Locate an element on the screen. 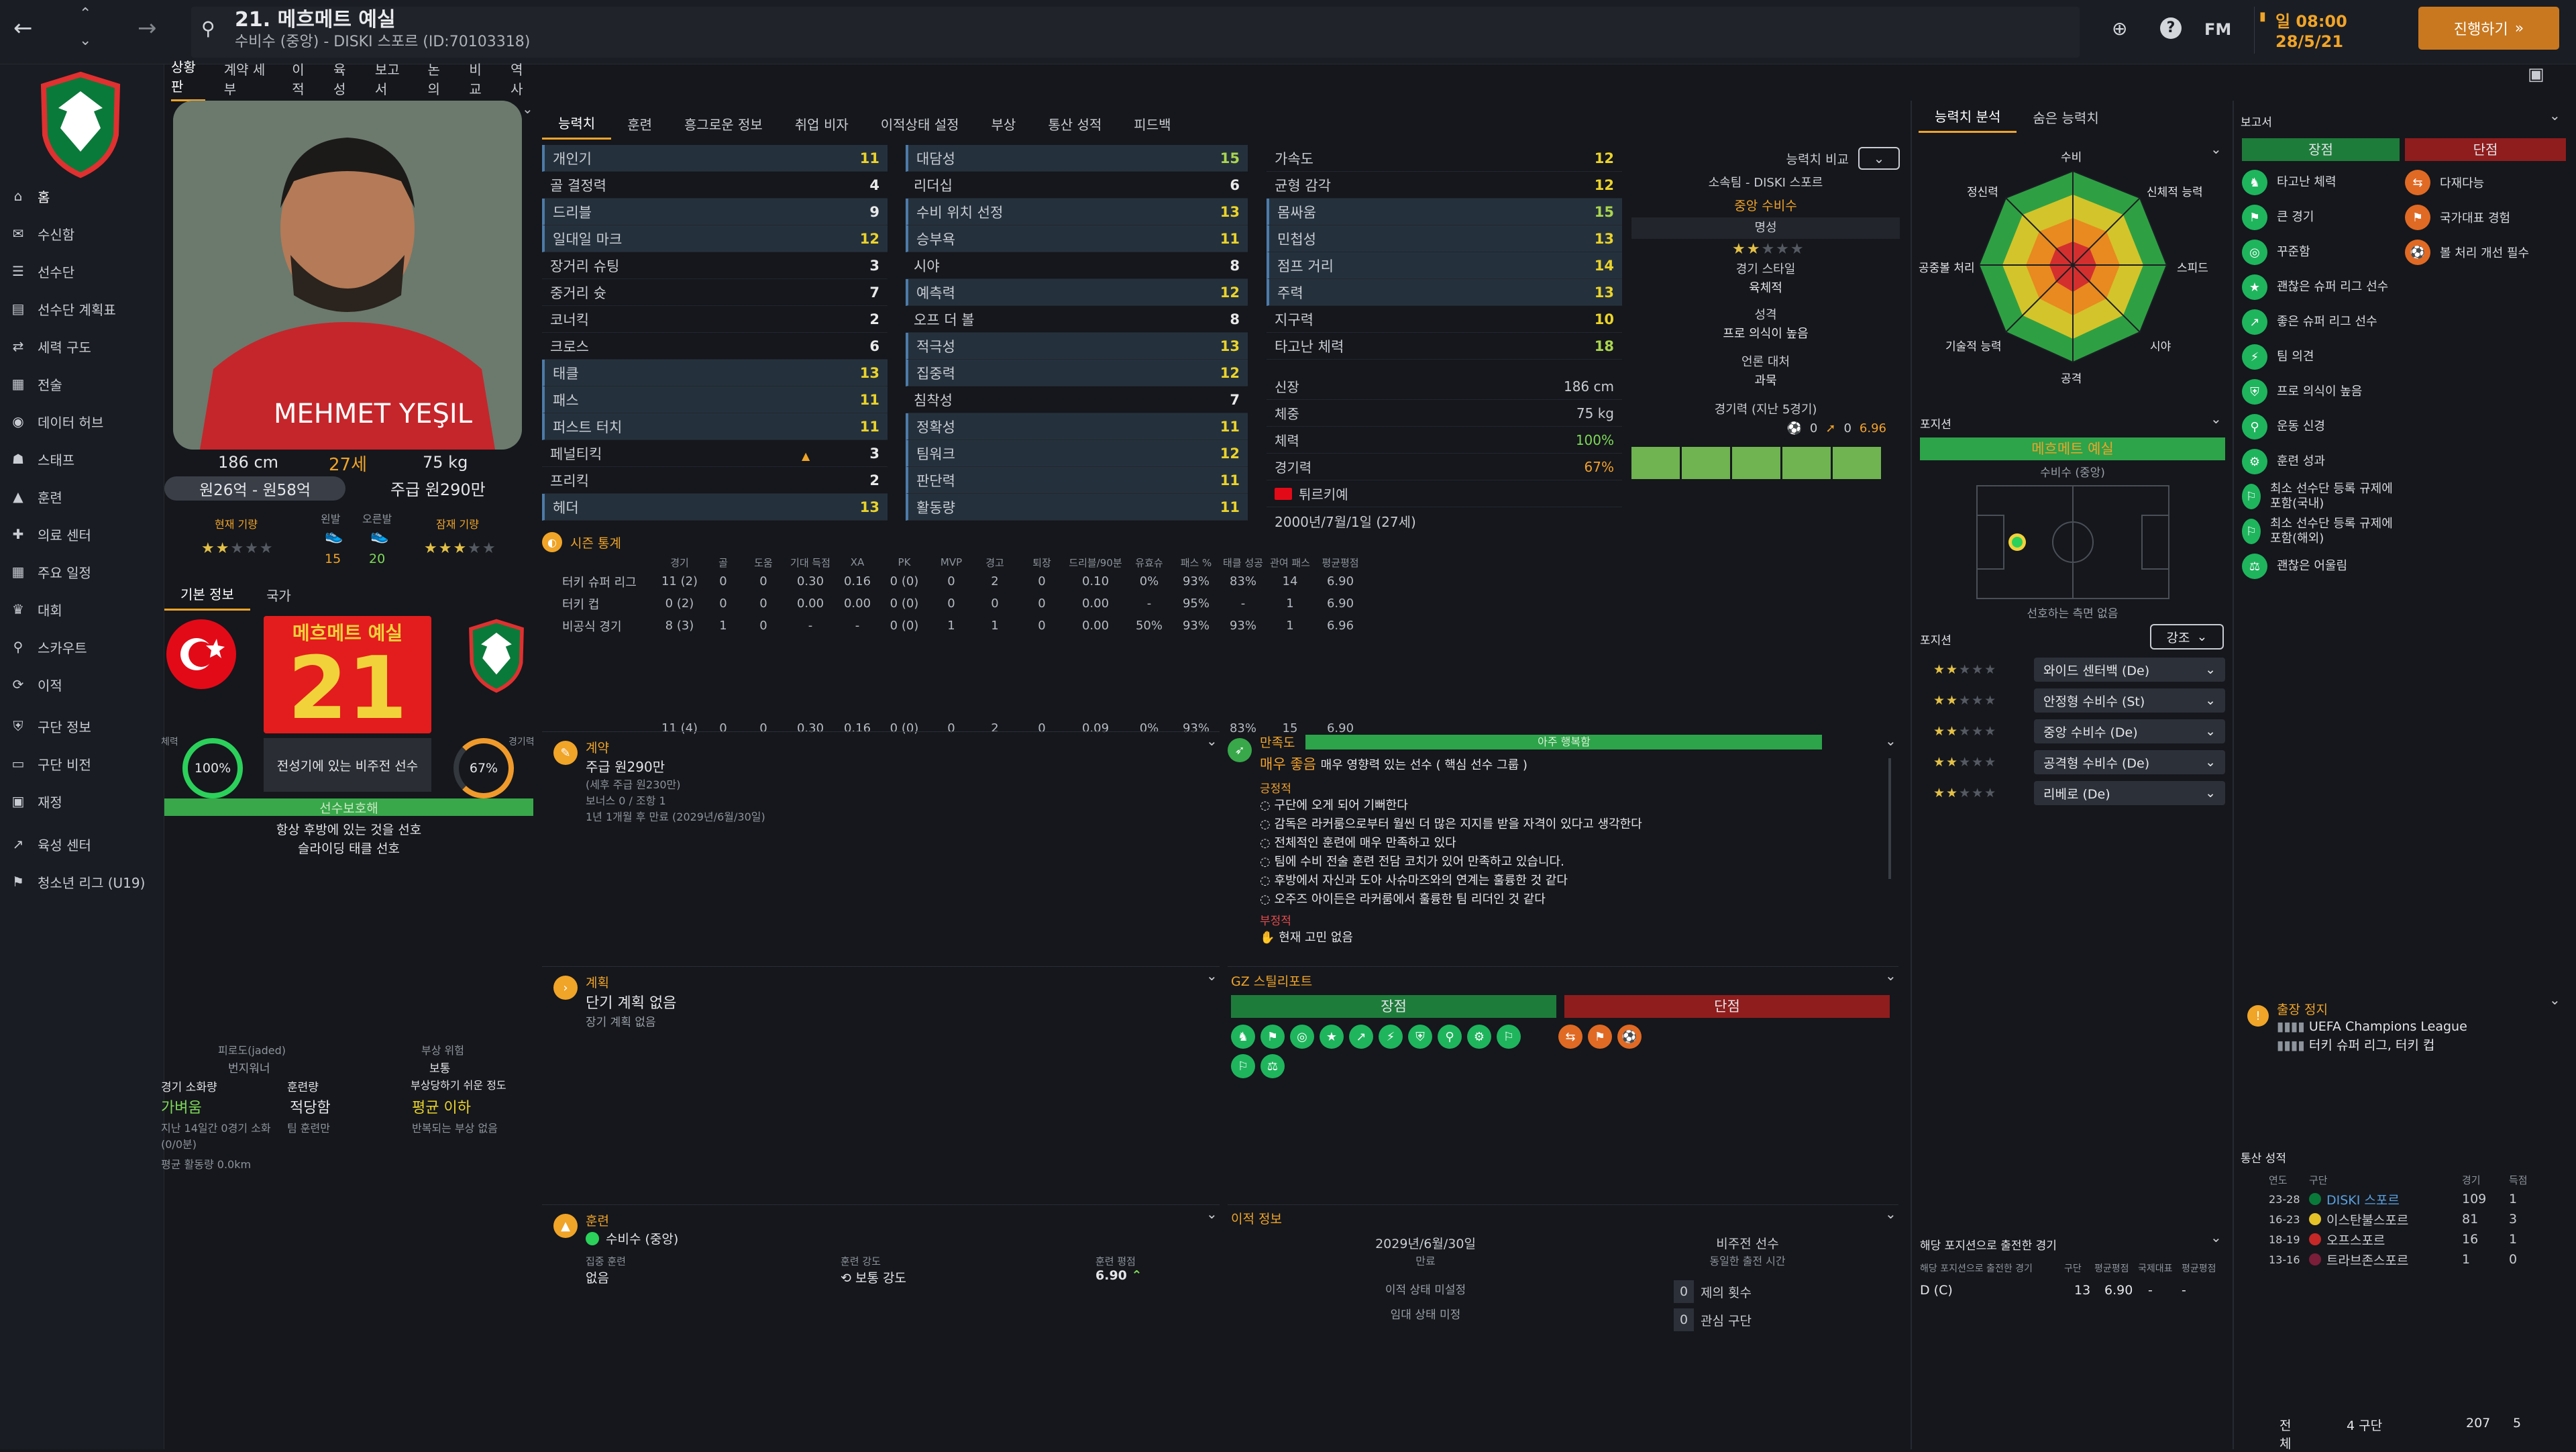 Image resolution: width=2576 pixels, height=1452 pixels. suspension-chevron-icon: ⌄ is located at coordinates (2555, 1000).